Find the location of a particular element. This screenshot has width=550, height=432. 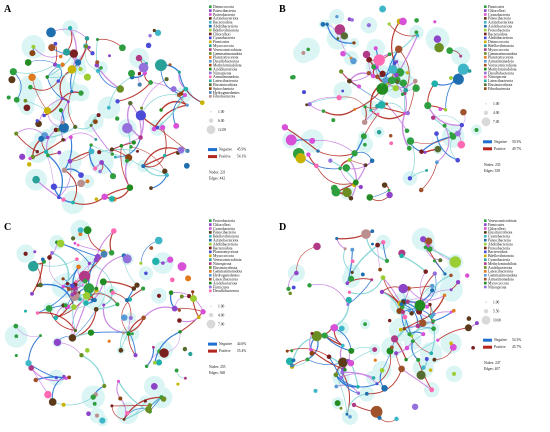

degree-label: 1.00 is located at coordinates (221, 306).